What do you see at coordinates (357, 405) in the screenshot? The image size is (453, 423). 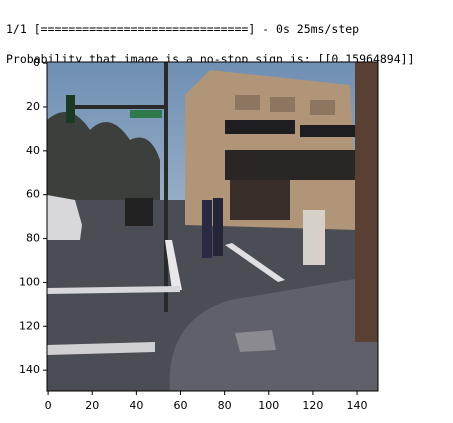 I see `x-tick-label: 140` at bounding box center [357, 405].